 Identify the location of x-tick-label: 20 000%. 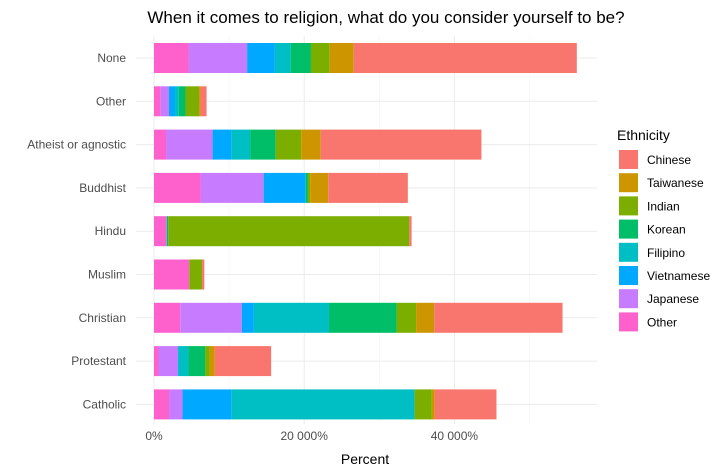
(305, 436).